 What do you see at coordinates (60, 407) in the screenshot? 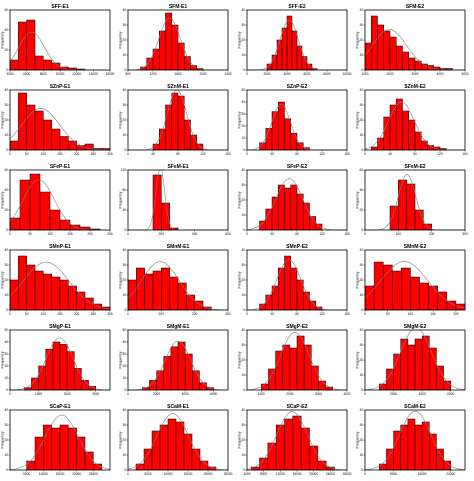
I see `panel-title: SCaP-E1` at bounding box center [60, 407].